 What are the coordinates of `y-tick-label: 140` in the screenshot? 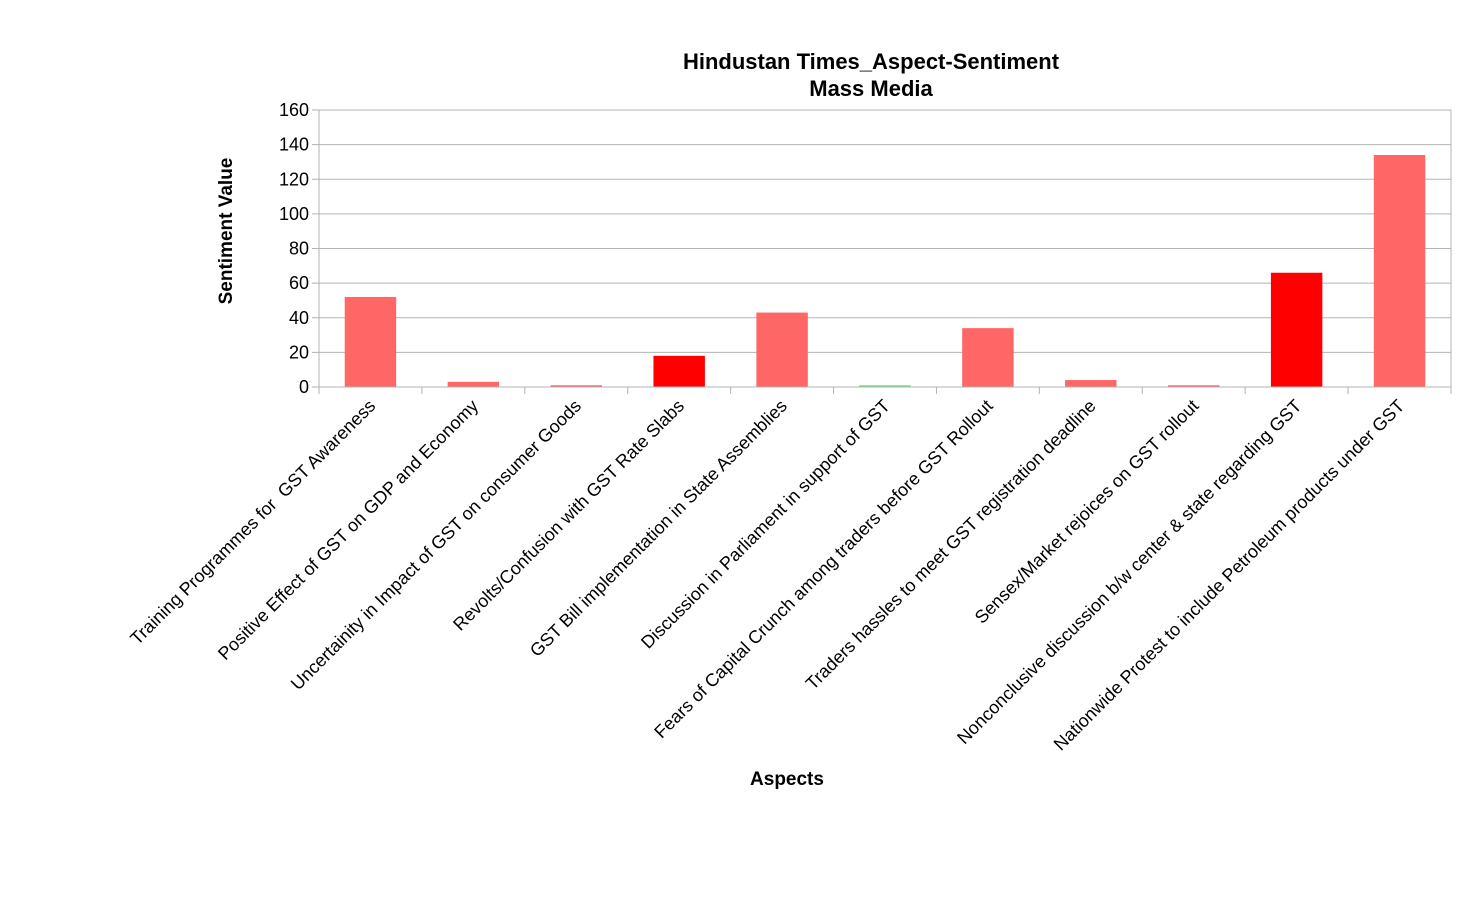 It's located at (294, 145).